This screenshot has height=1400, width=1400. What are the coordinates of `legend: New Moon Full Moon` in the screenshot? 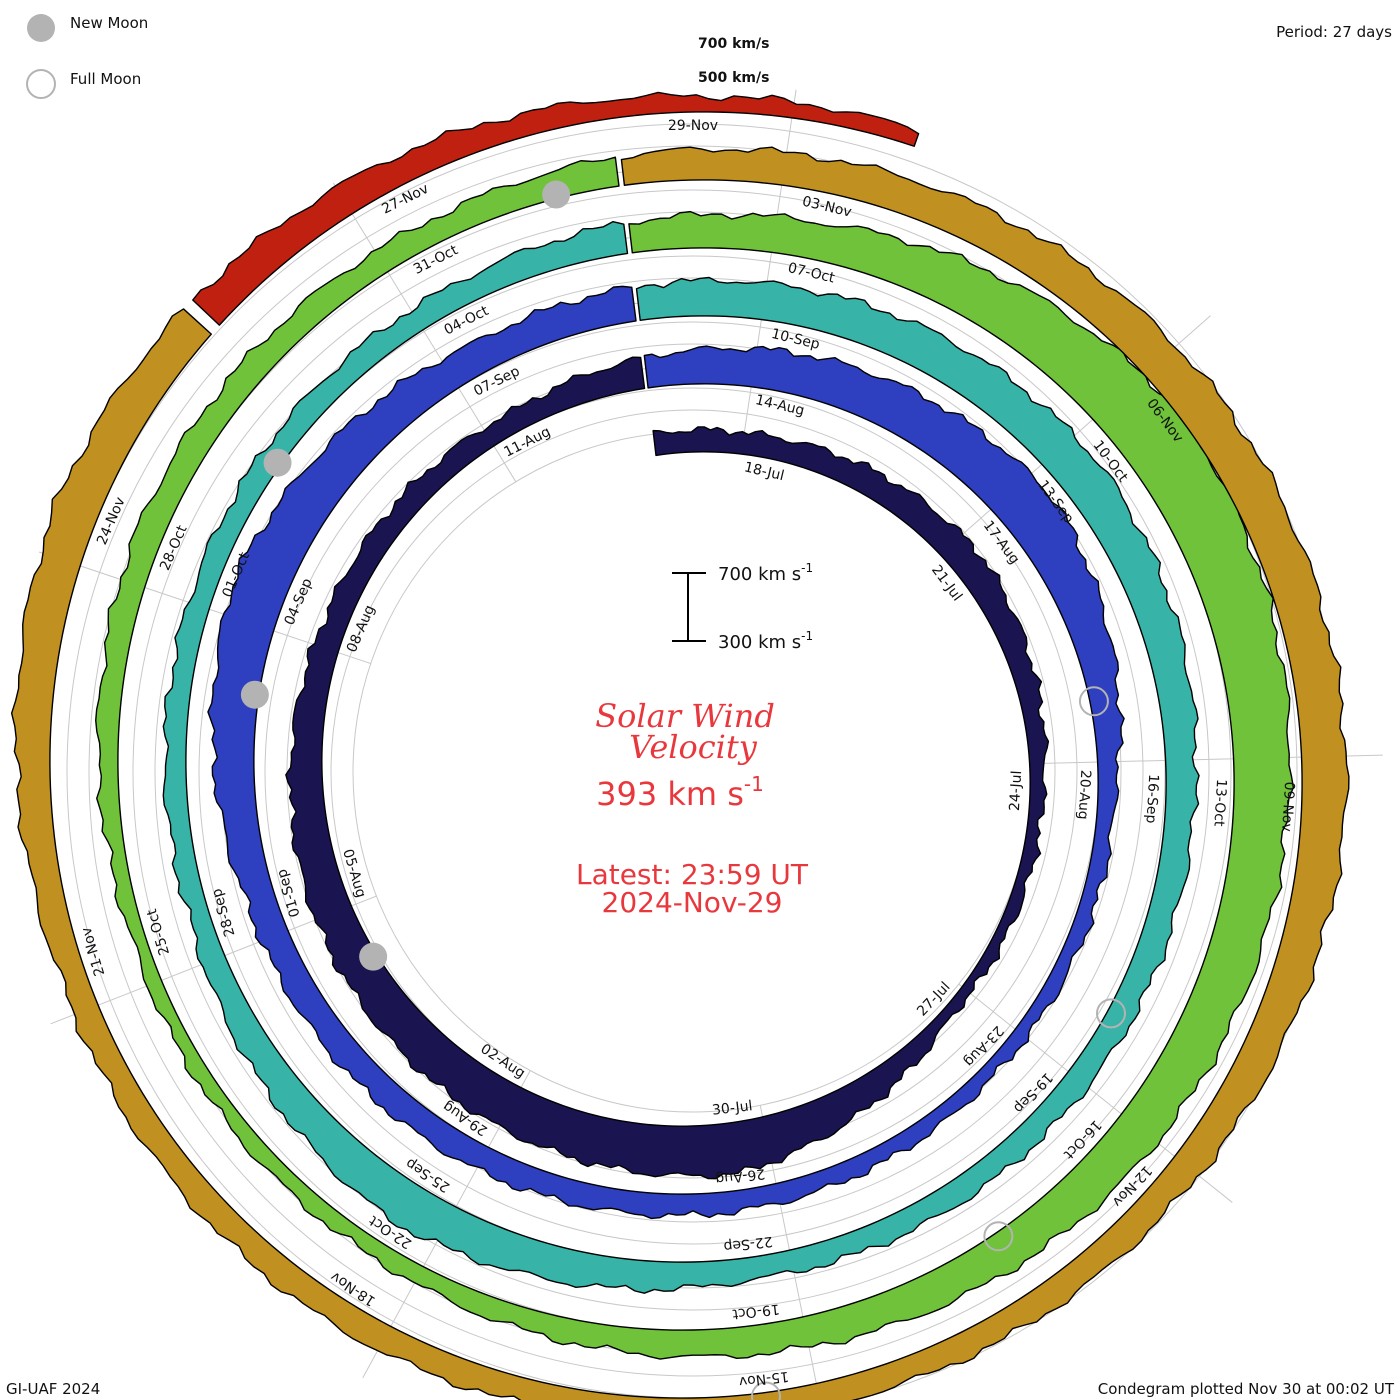 It's located at (87, 56).